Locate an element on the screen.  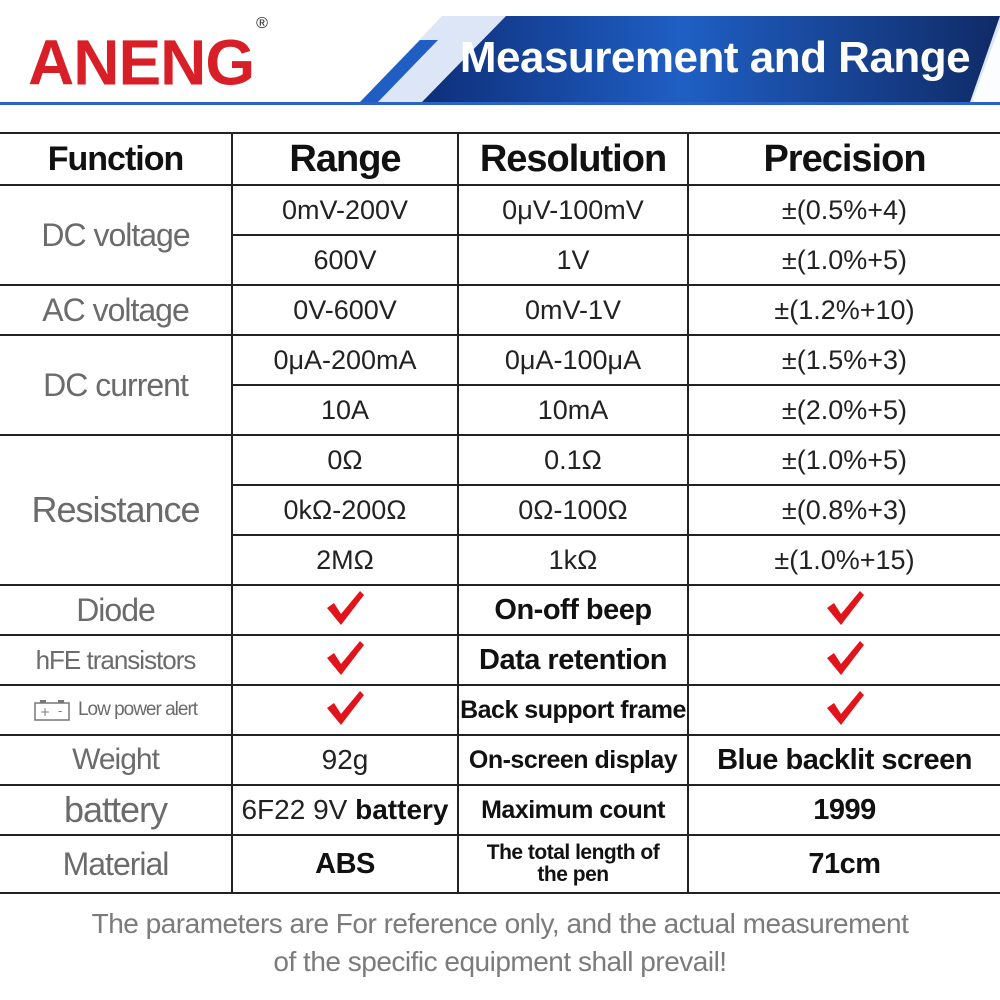
spec-on-screen-display: On-screen display is located at coordinates (573, 760).